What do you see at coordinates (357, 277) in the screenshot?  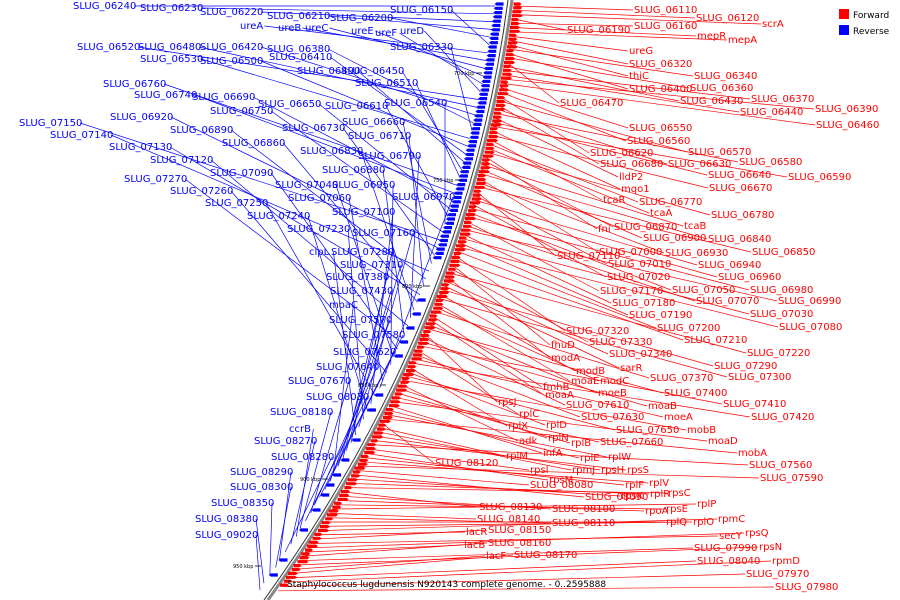 I see `reverse-gene-label: SLUG_07380` at bounding box center [357, 277].